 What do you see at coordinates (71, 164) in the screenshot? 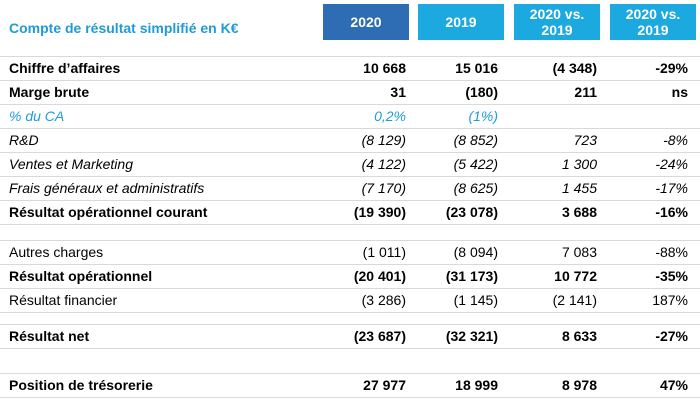
I see `row-label: Ventes et Marketing` at bounding box center [71, 164].